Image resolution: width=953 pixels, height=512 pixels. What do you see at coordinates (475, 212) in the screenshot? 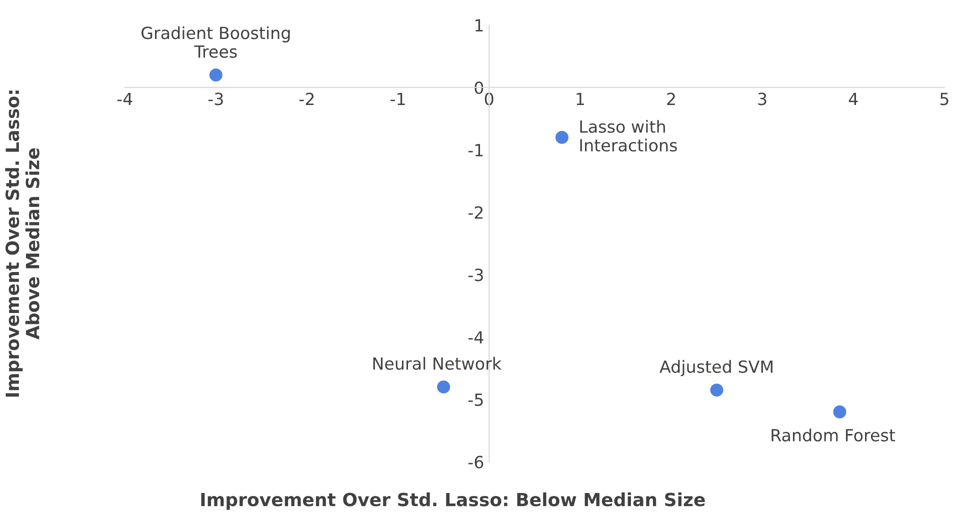
I see `y-tick-label: -2` at bounding box center [475, 212].